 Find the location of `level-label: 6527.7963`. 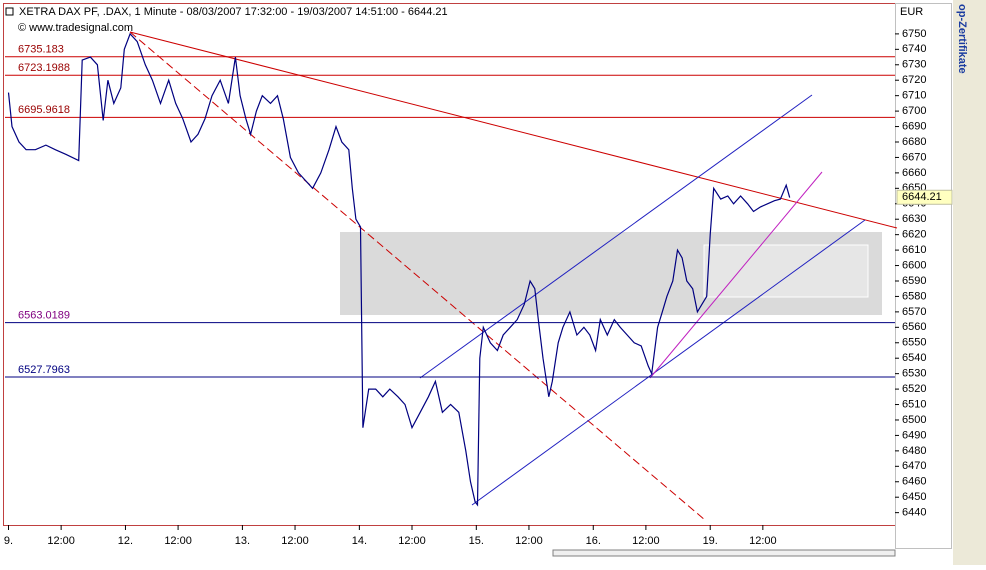

level-label: 6527.7963 is located at coordinates (44, 370).